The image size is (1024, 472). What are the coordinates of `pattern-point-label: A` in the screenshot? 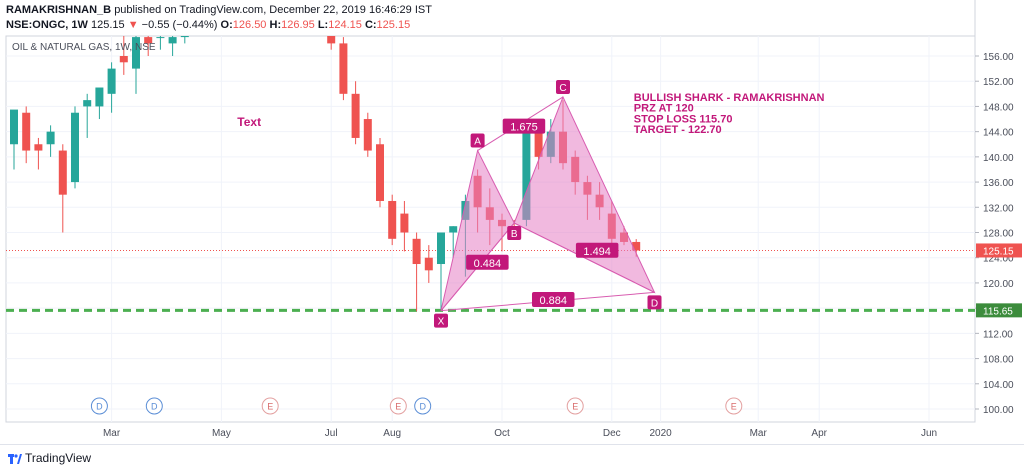 It's located at (477, 142).